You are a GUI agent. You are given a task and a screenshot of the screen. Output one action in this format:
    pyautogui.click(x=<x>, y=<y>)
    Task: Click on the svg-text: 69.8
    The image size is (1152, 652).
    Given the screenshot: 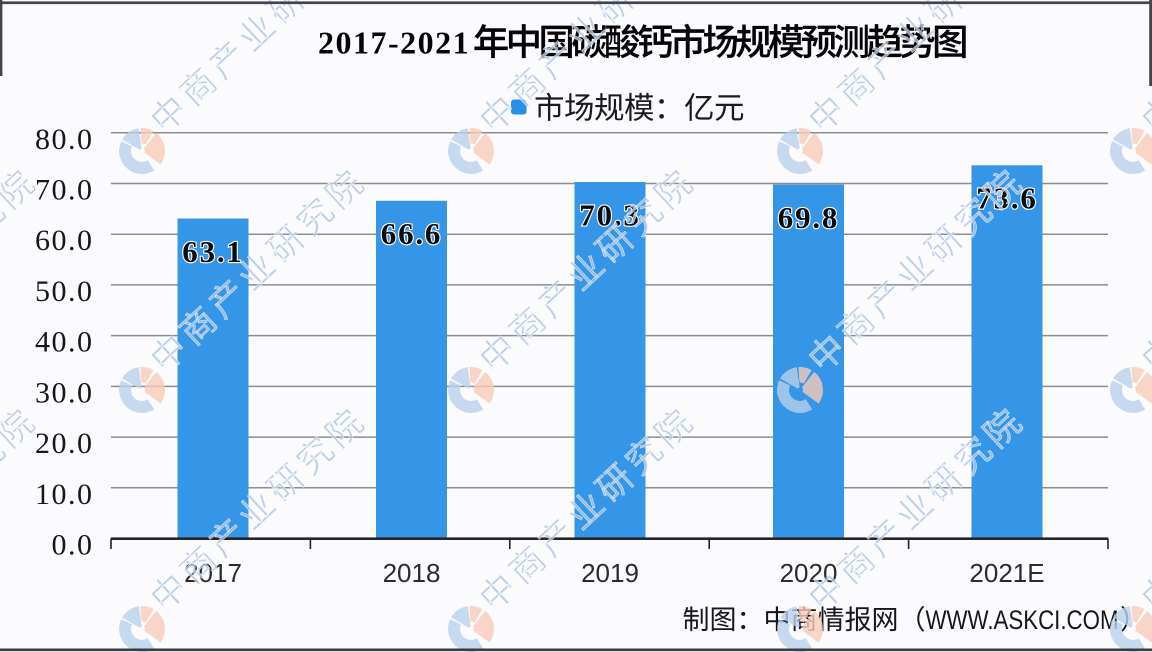 What is the action you would take?
    pyautogui.click(x=808, y=217)
    